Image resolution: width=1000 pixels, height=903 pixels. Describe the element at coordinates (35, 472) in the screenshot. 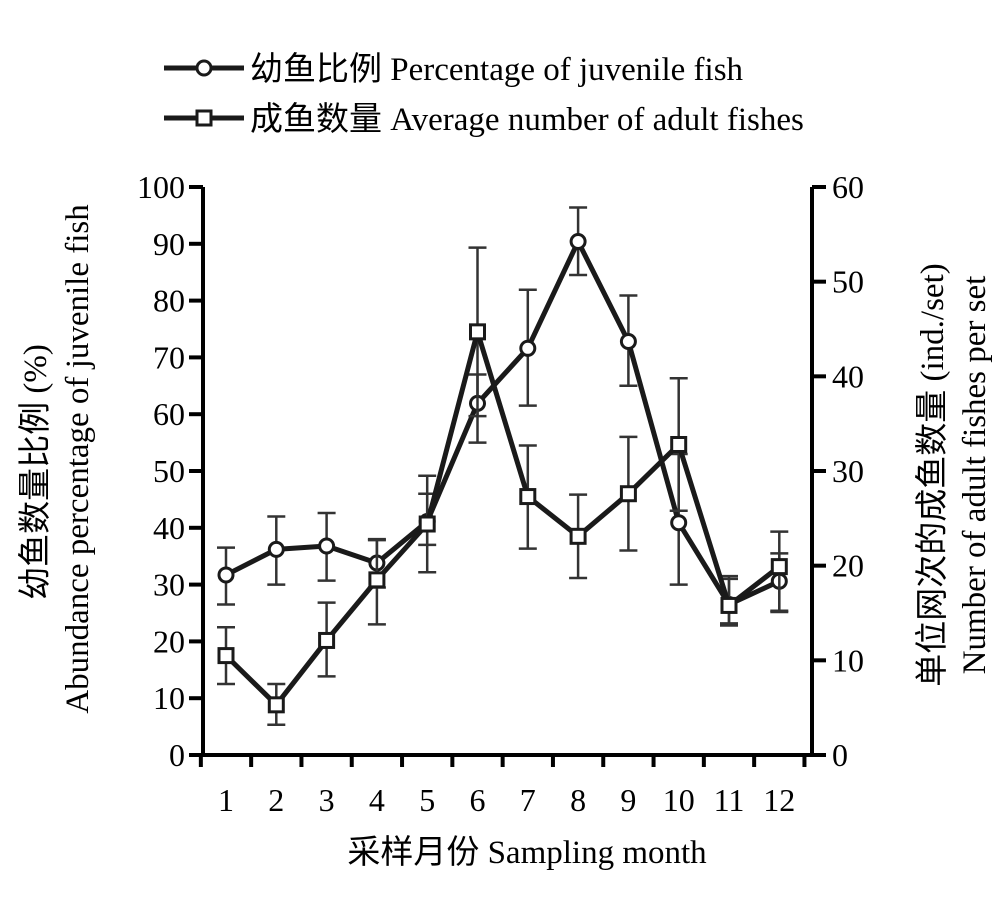

I see `left-axis-title-cn: 幼鱼数量比例 (%)` at that location.